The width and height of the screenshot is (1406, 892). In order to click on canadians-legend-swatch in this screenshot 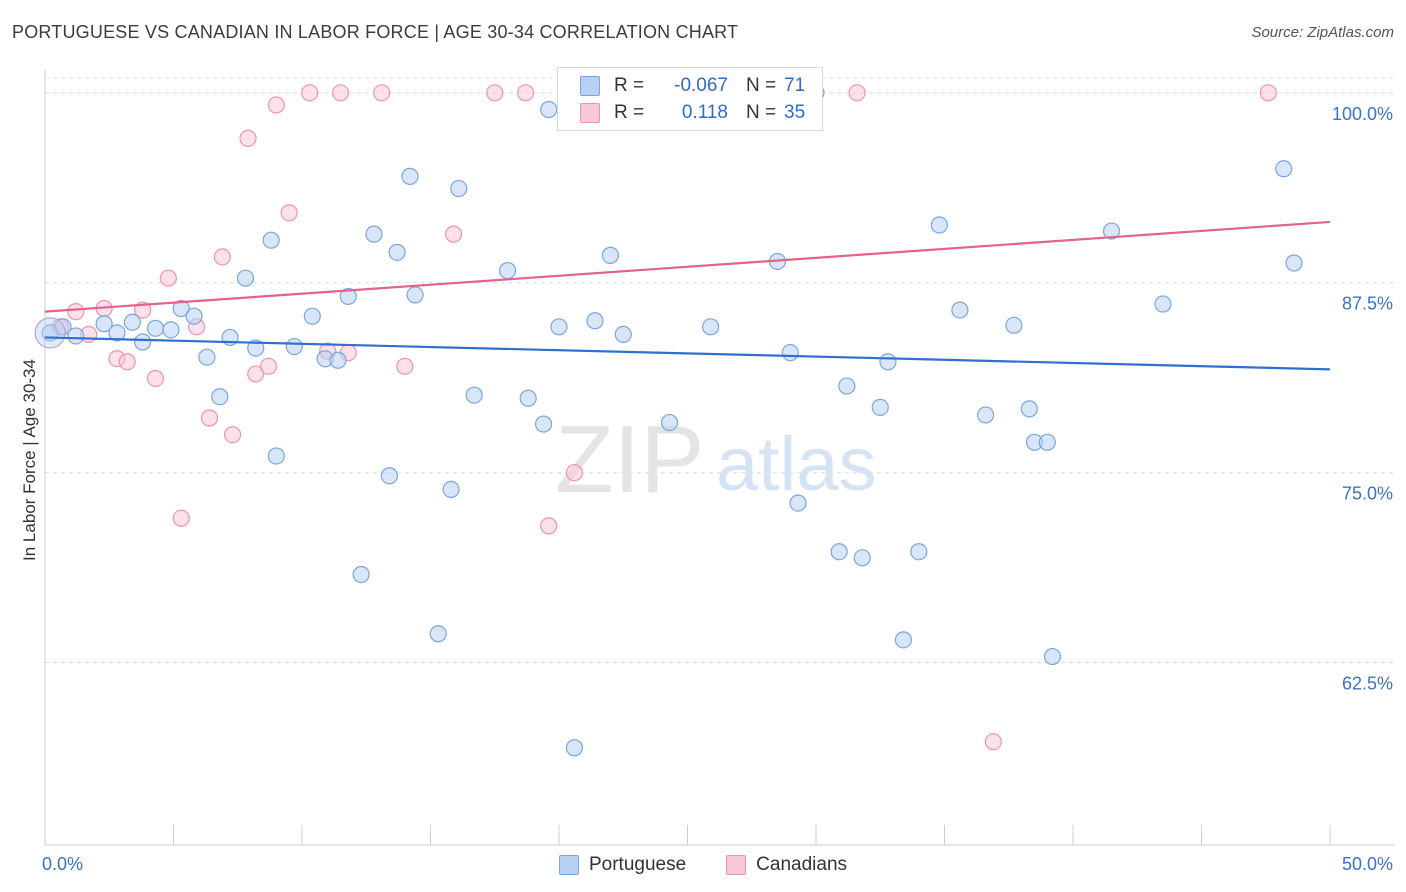, I will do `click(736, 865)`.